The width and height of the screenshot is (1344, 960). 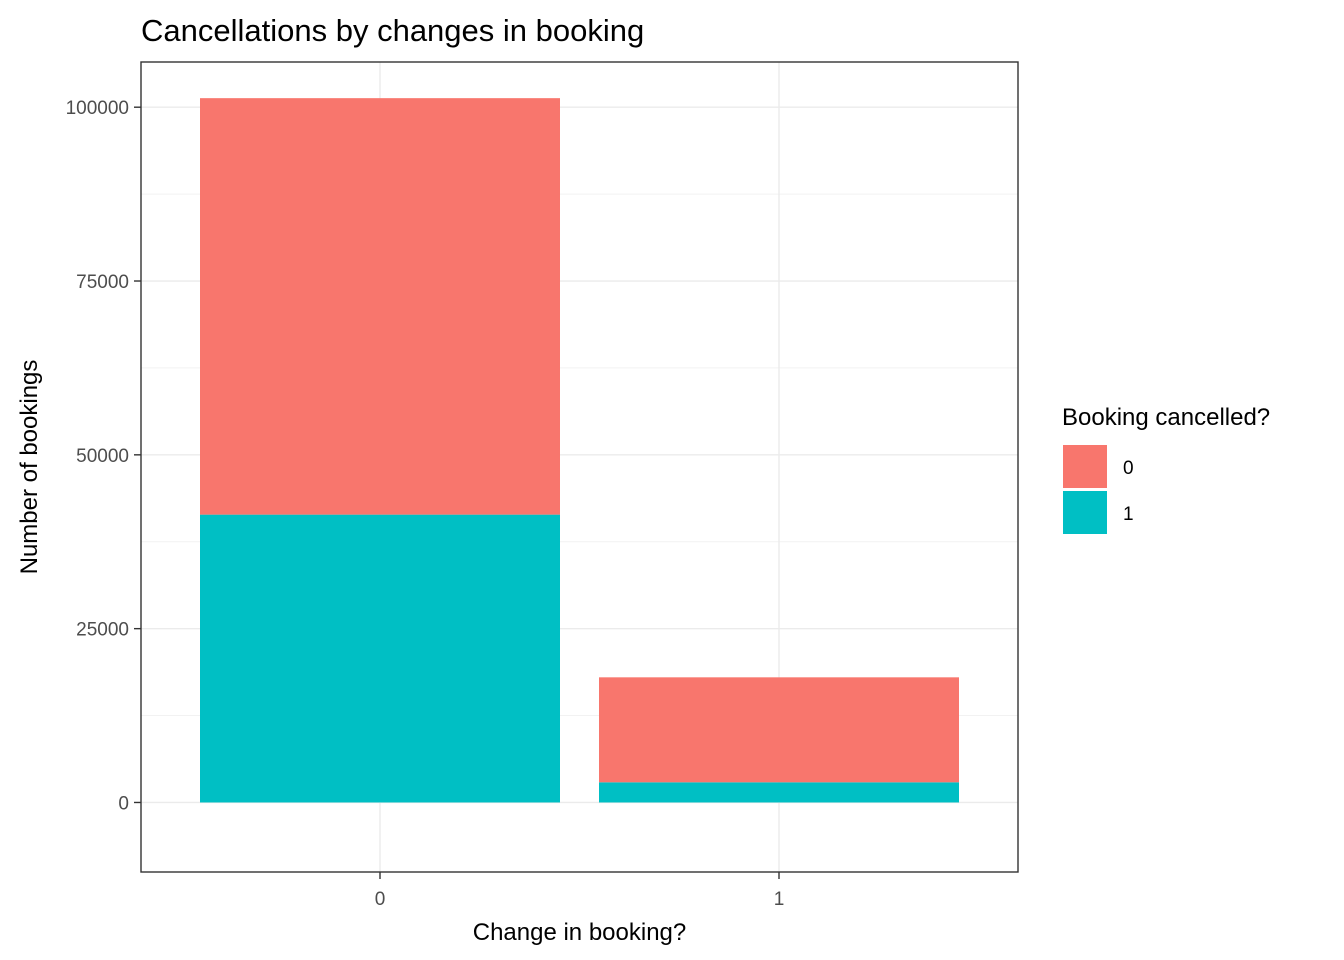 I want to click on y-axis: 0 25000 50000 75000 100000, so click(x=103, y=456).